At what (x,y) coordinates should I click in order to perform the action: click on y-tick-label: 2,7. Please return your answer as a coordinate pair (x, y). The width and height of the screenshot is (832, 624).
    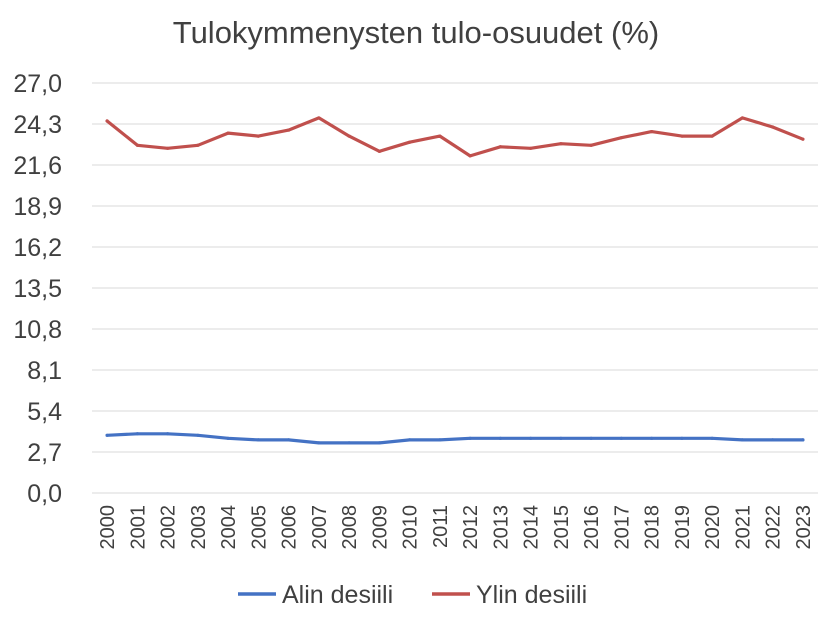
    Looking at the image, I should click on (44, 453).